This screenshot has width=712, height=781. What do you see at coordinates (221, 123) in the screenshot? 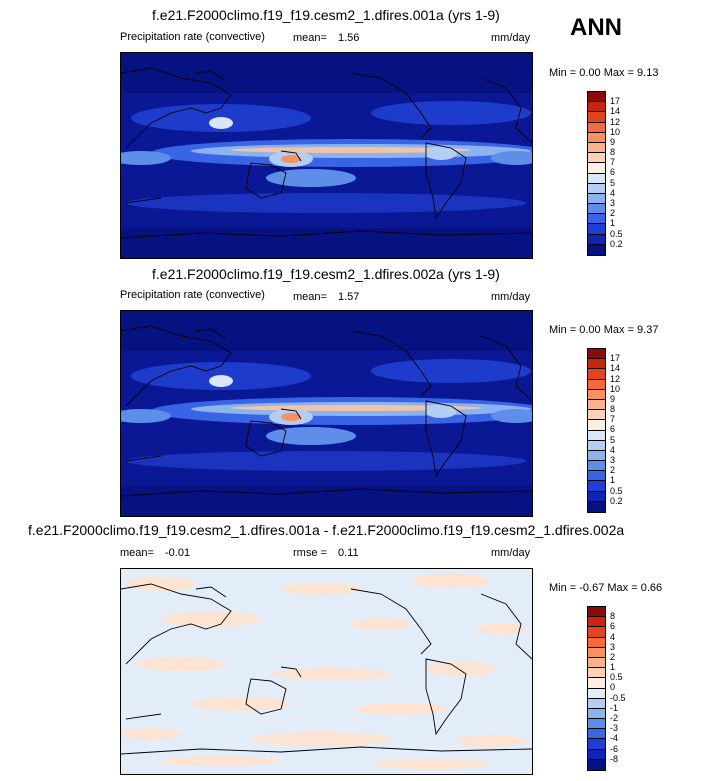
I see `panel1-kuroshio` at bounding box center [221, 123].